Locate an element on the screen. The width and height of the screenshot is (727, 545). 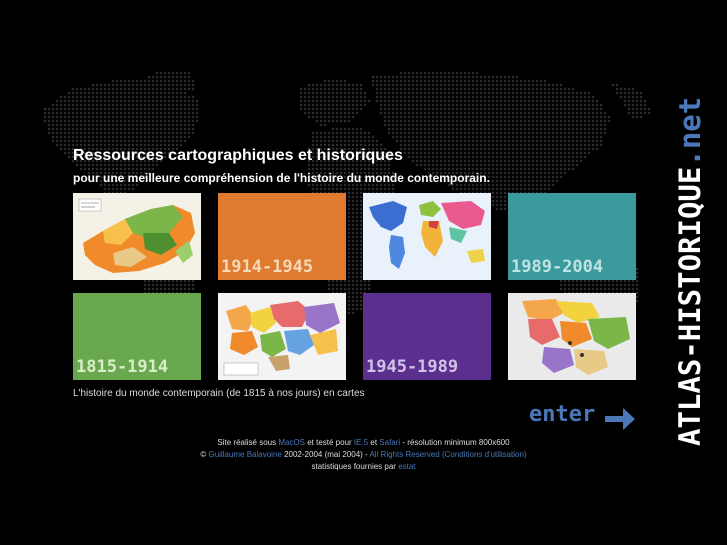
enter-button: enter is located at coordinates (583, 419).